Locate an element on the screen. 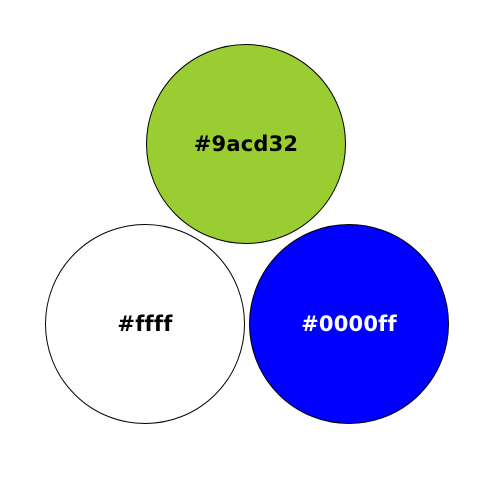 Image resolution: width=500 pixels, height=500 pixels. swatch-label-right: #0000ff is located at coordinates (349, 324).